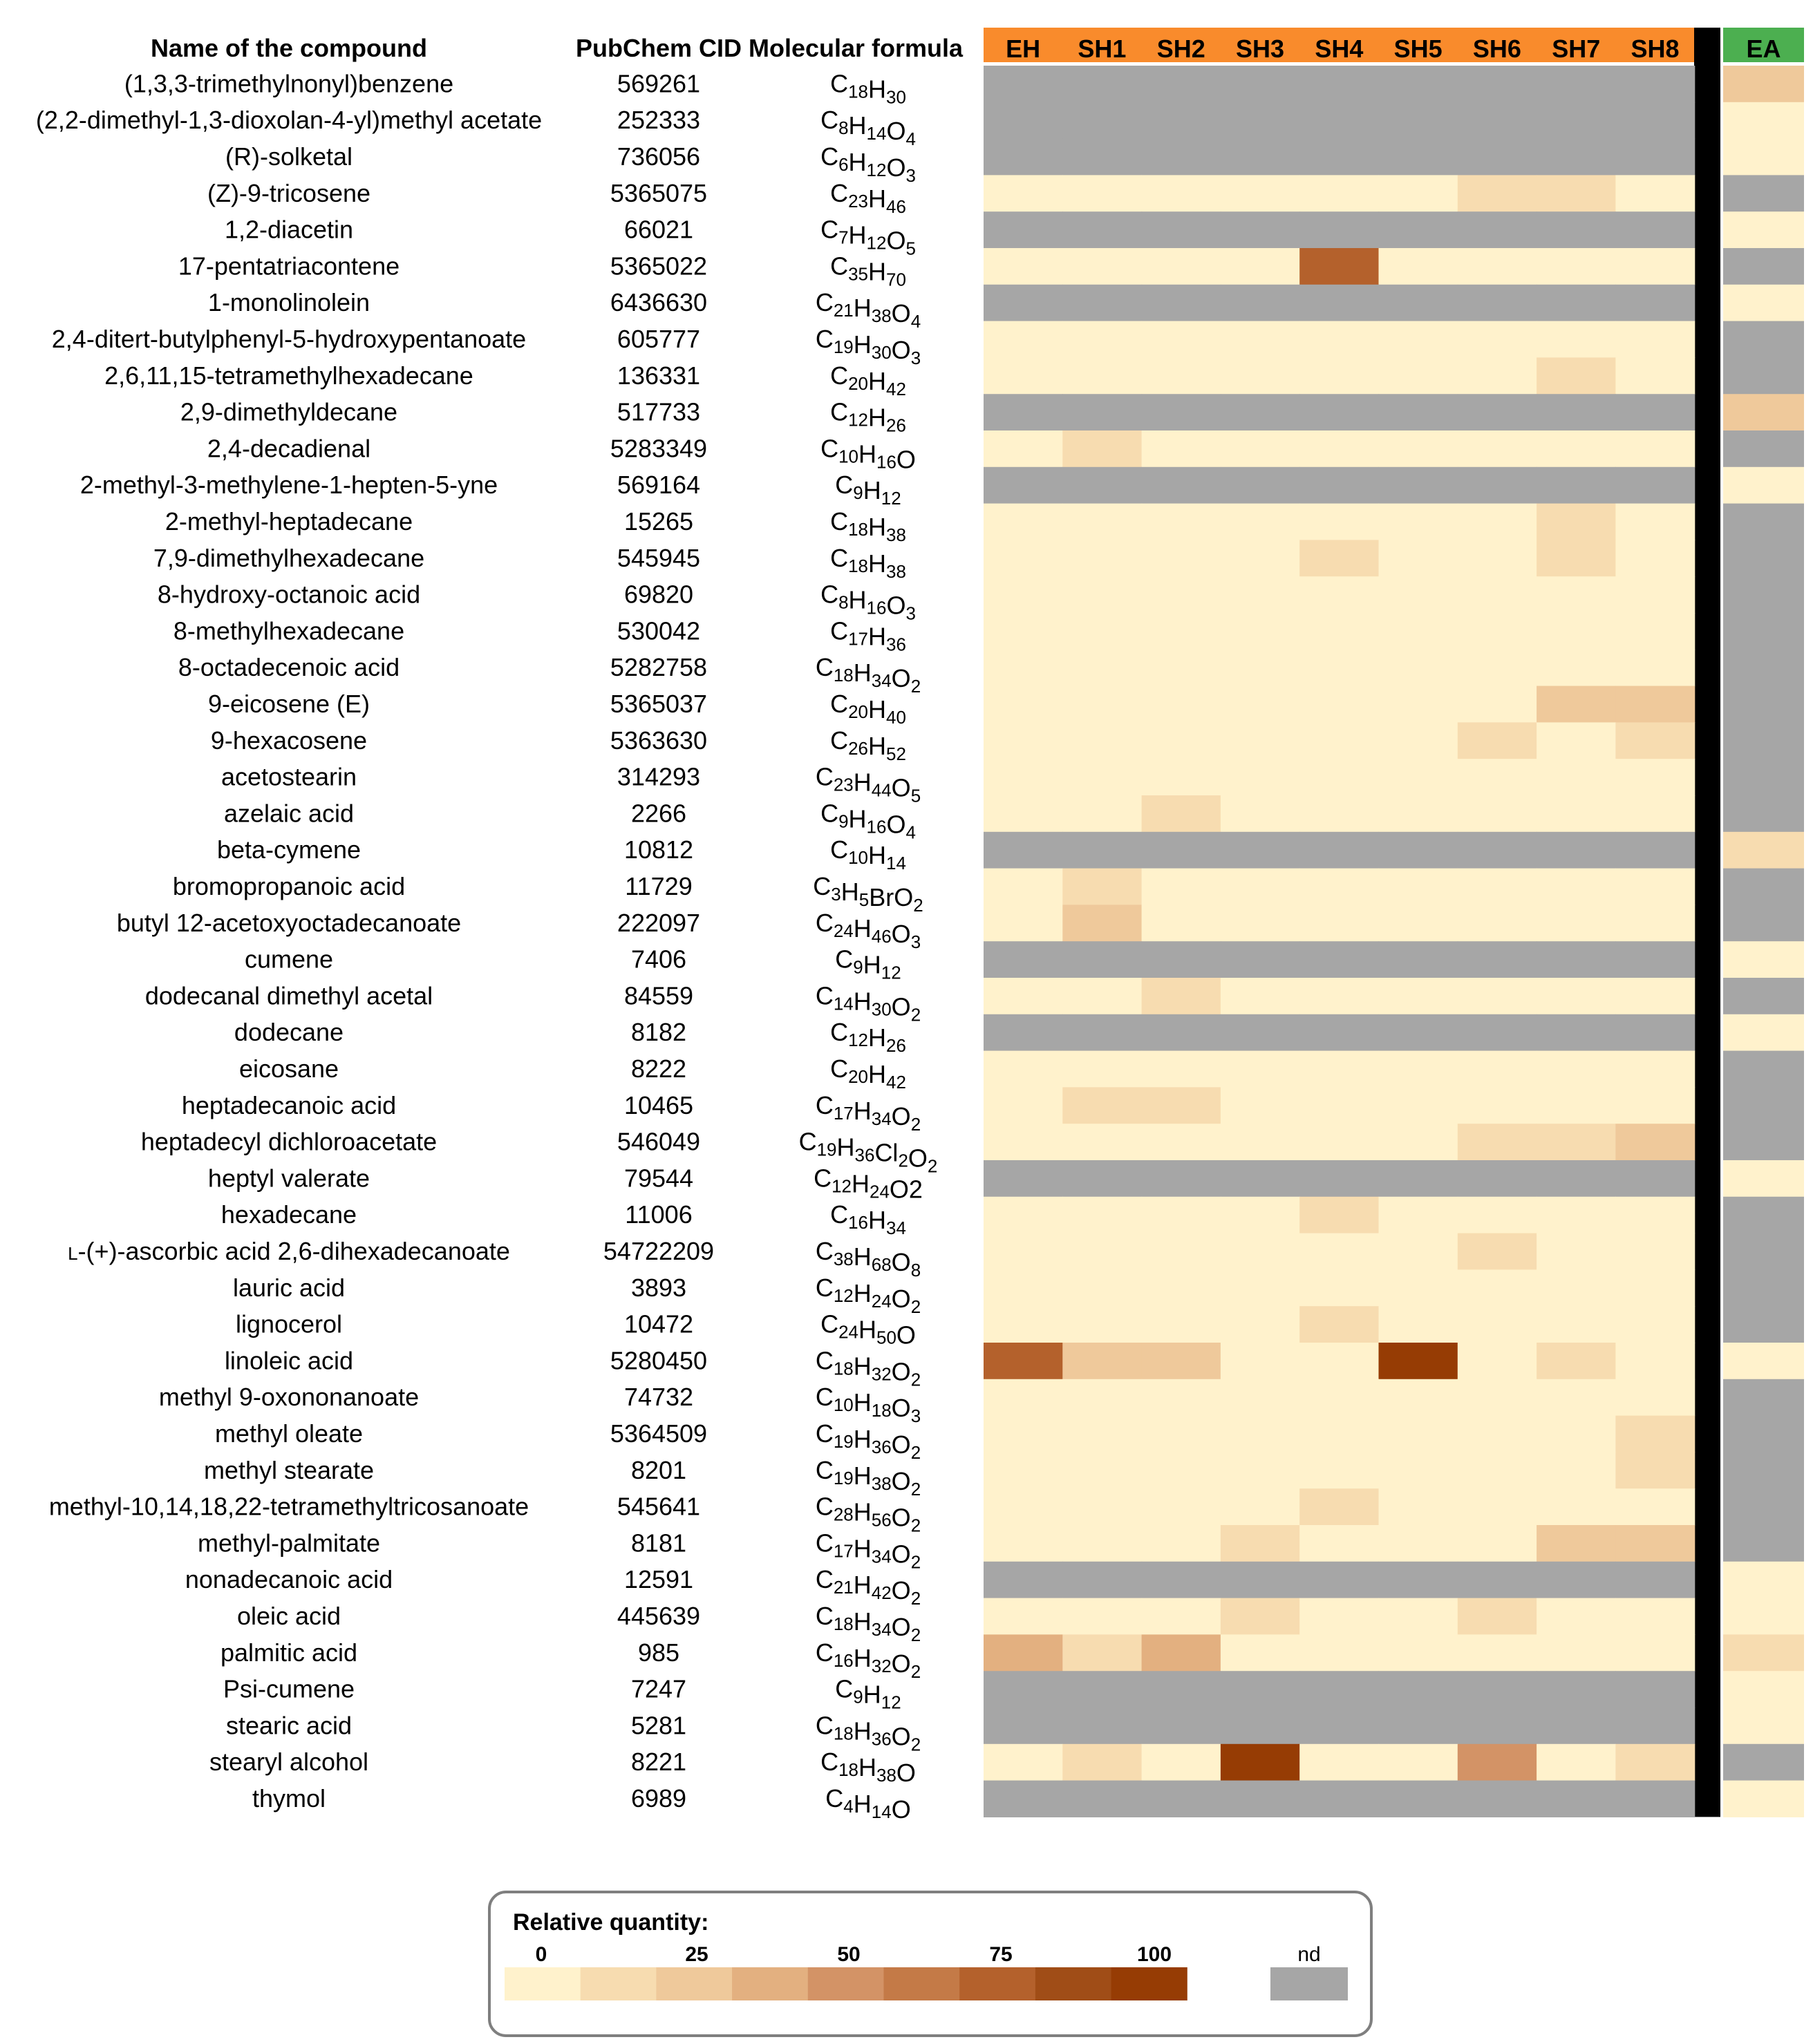  What do you see at coordinates (288, 1652) in the screenshot?
I see `compound-name: palmitic acid` at bounding box center [288, 1652].